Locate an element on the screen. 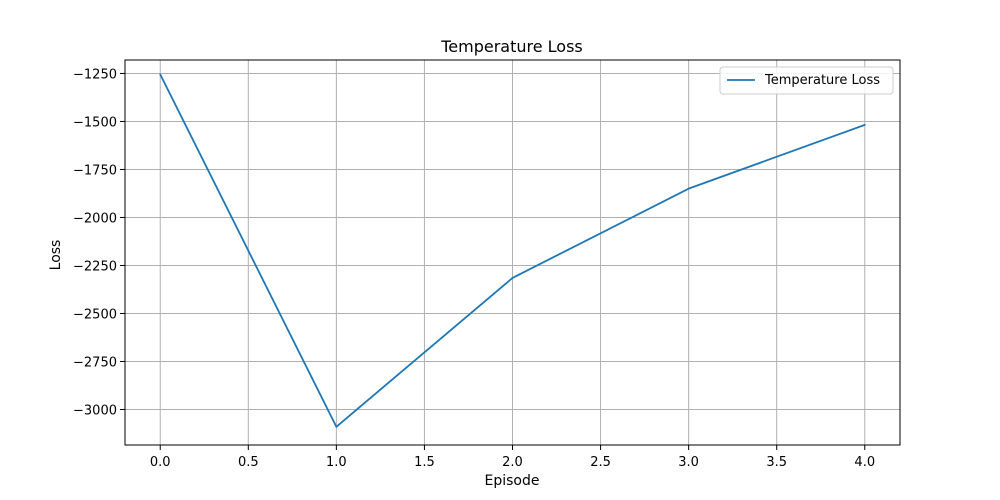  y-tick-label: −3000 is located at coordinates (95, 410).